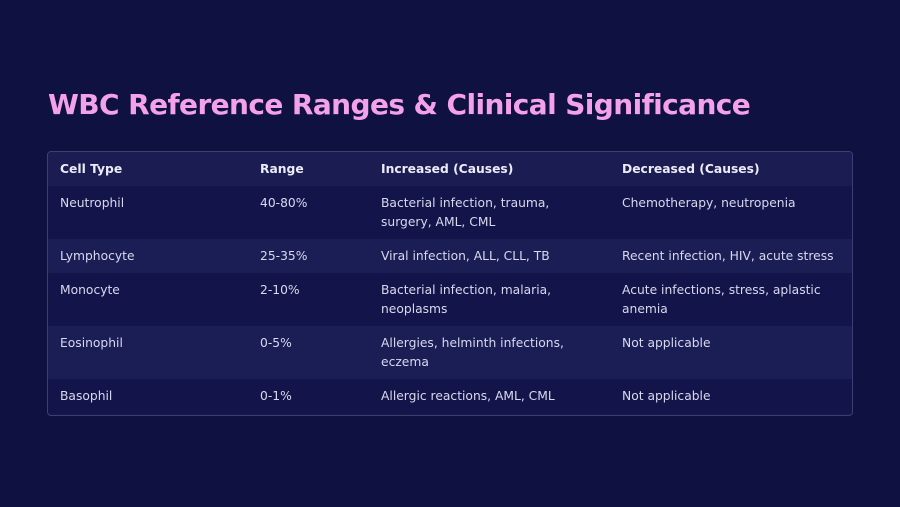 The image size is (900, 507). What do you see at coordinates (284, 203) in the screenshot?
I see `cell-range: 40-80%` at bounding box center [284, 203].